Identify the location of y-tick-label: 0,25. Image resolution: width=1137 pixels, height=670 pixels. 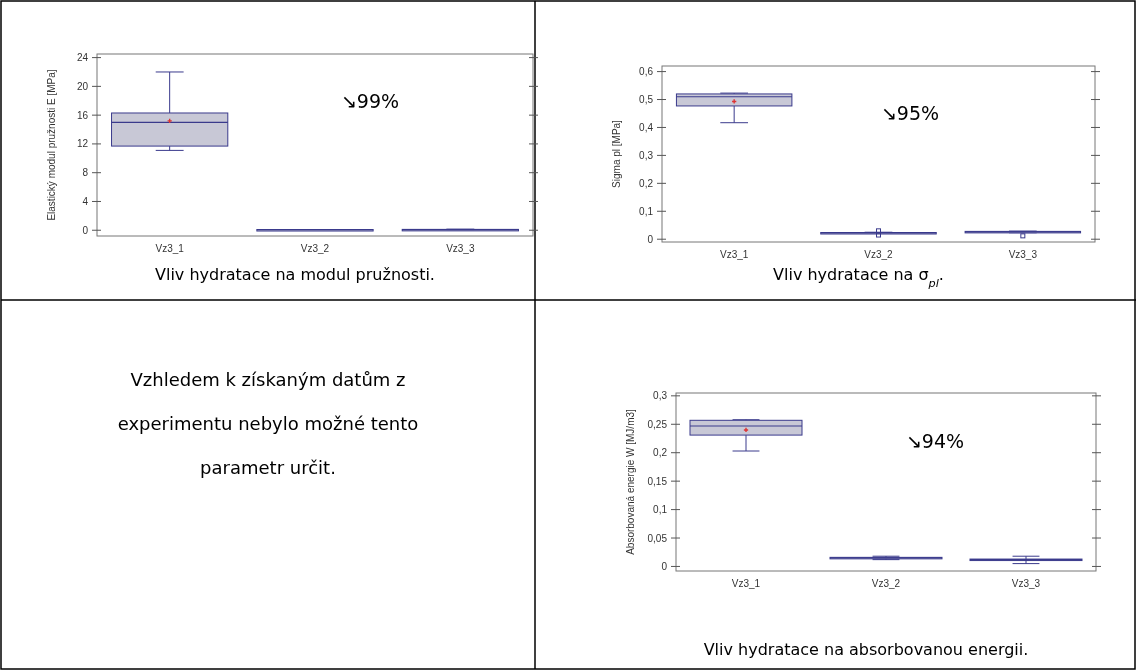
(657, 424).